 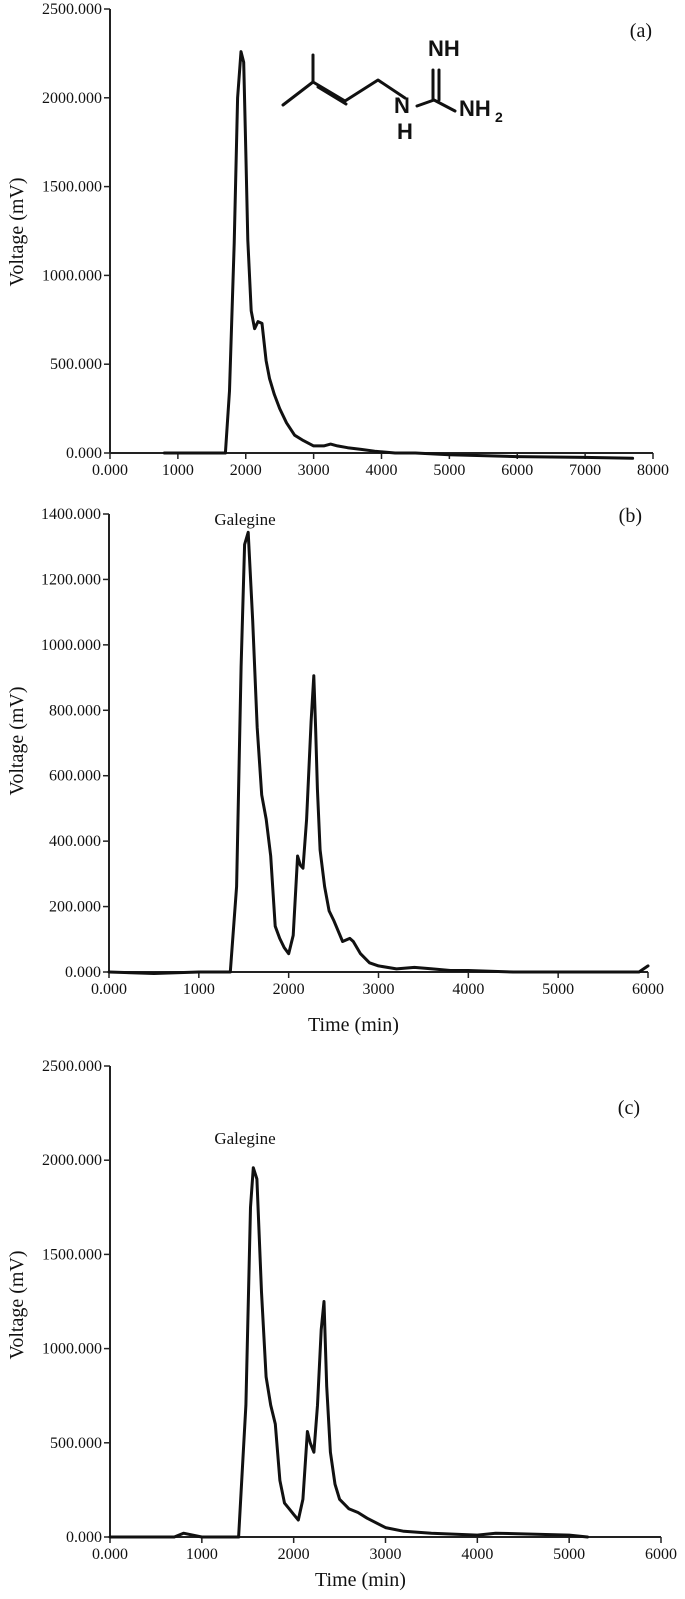 What do you see at coordinates (630, 516) in the screenshot?
I see `panel-label: (b)` at bounding box center [630, 516].